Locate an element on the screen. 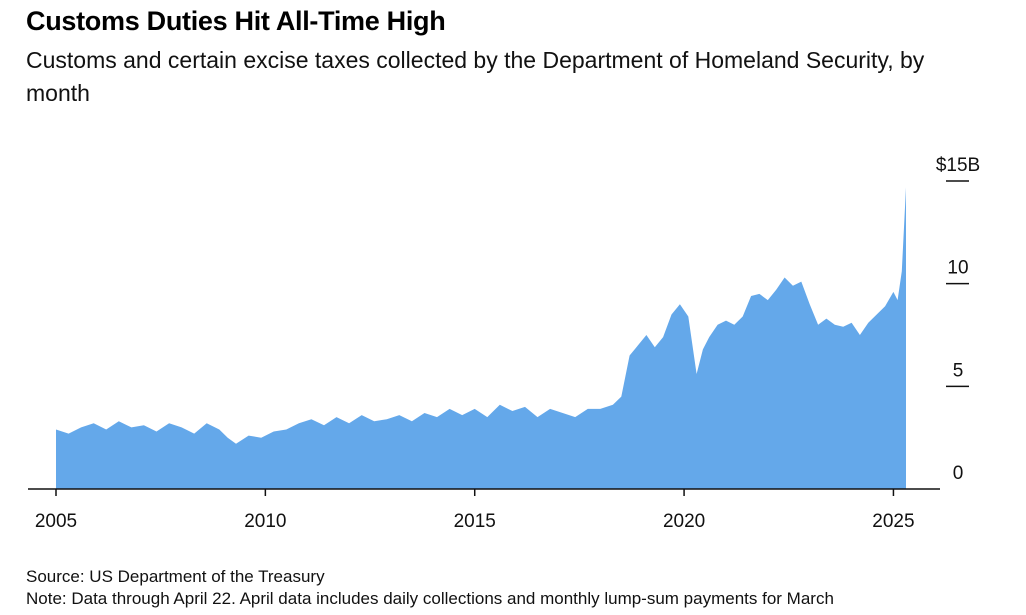 The height and width of the screenshot is (615, 1026). y-tick-label-10: 10 is located at coordinates (957, 268).